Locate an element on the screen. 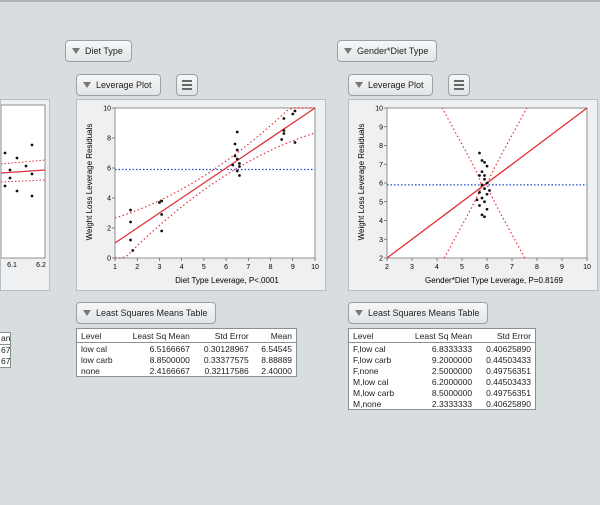 The width and height of the screenshot is (600, 505). x-tick-label: 3 is located at coordinates (412, 267).